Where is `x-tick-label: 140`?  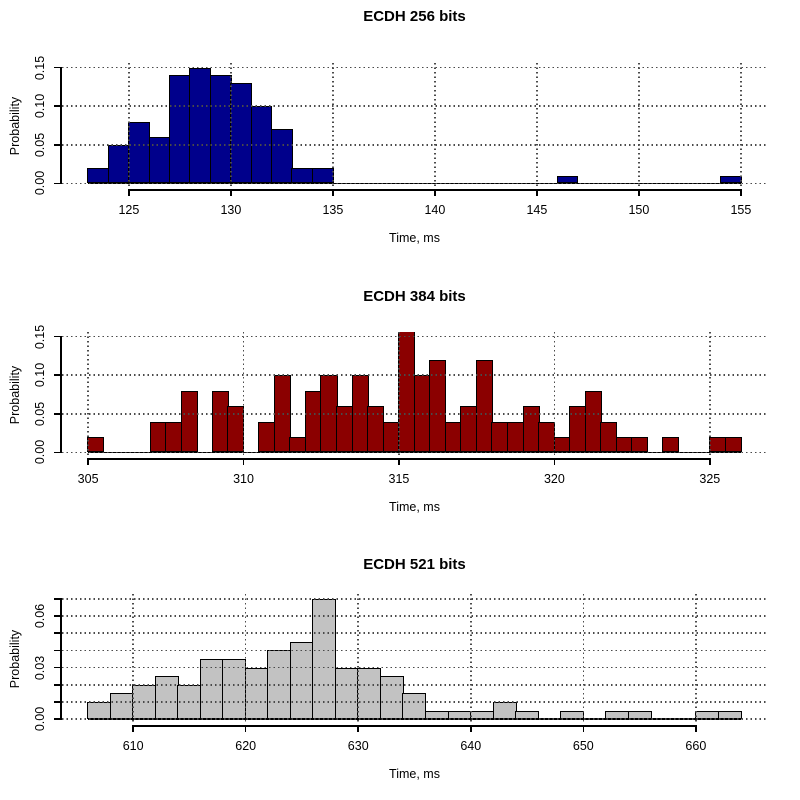
x-tick-label: 140 is located at coordinates (435, 210).